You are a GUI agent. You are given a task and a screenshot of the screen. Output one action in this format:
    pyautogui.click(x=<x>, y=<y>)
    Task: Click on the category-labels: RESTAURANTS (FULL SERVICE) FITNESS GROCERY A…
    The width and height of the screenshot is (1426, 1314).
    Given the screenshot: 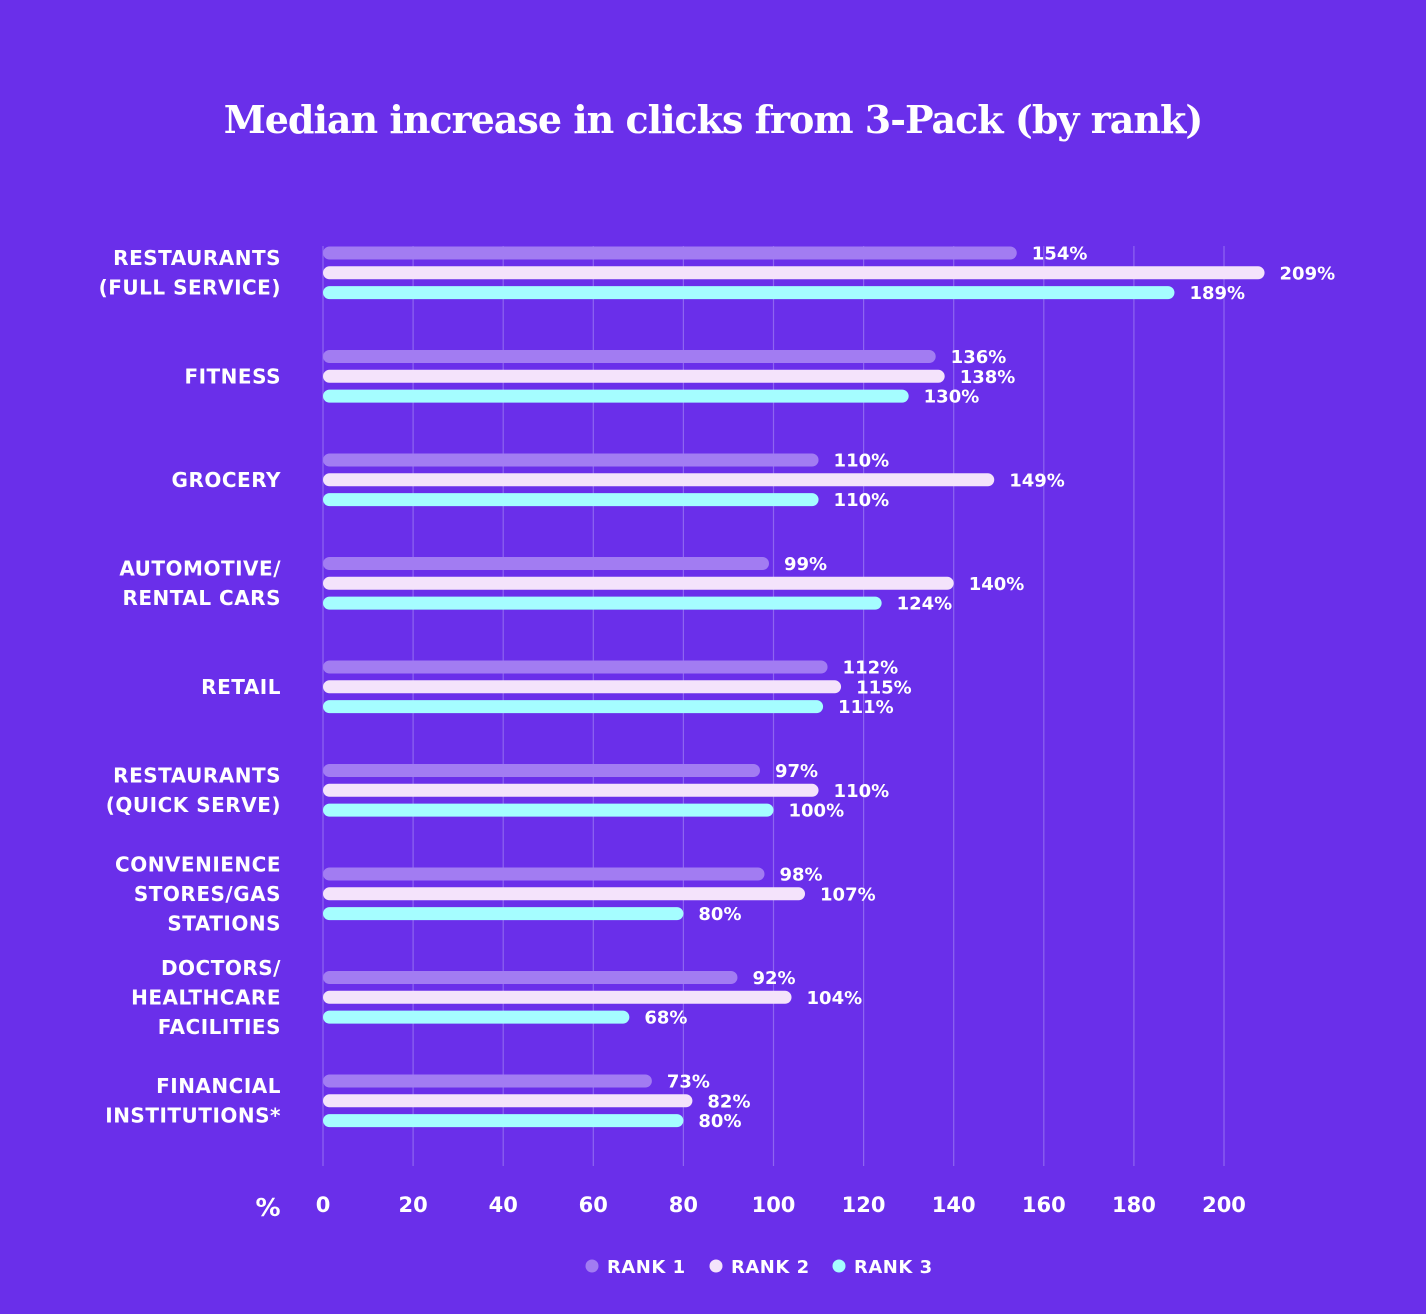 What is the action you would take?
    pyautogui.click(x=190, y=687)
    